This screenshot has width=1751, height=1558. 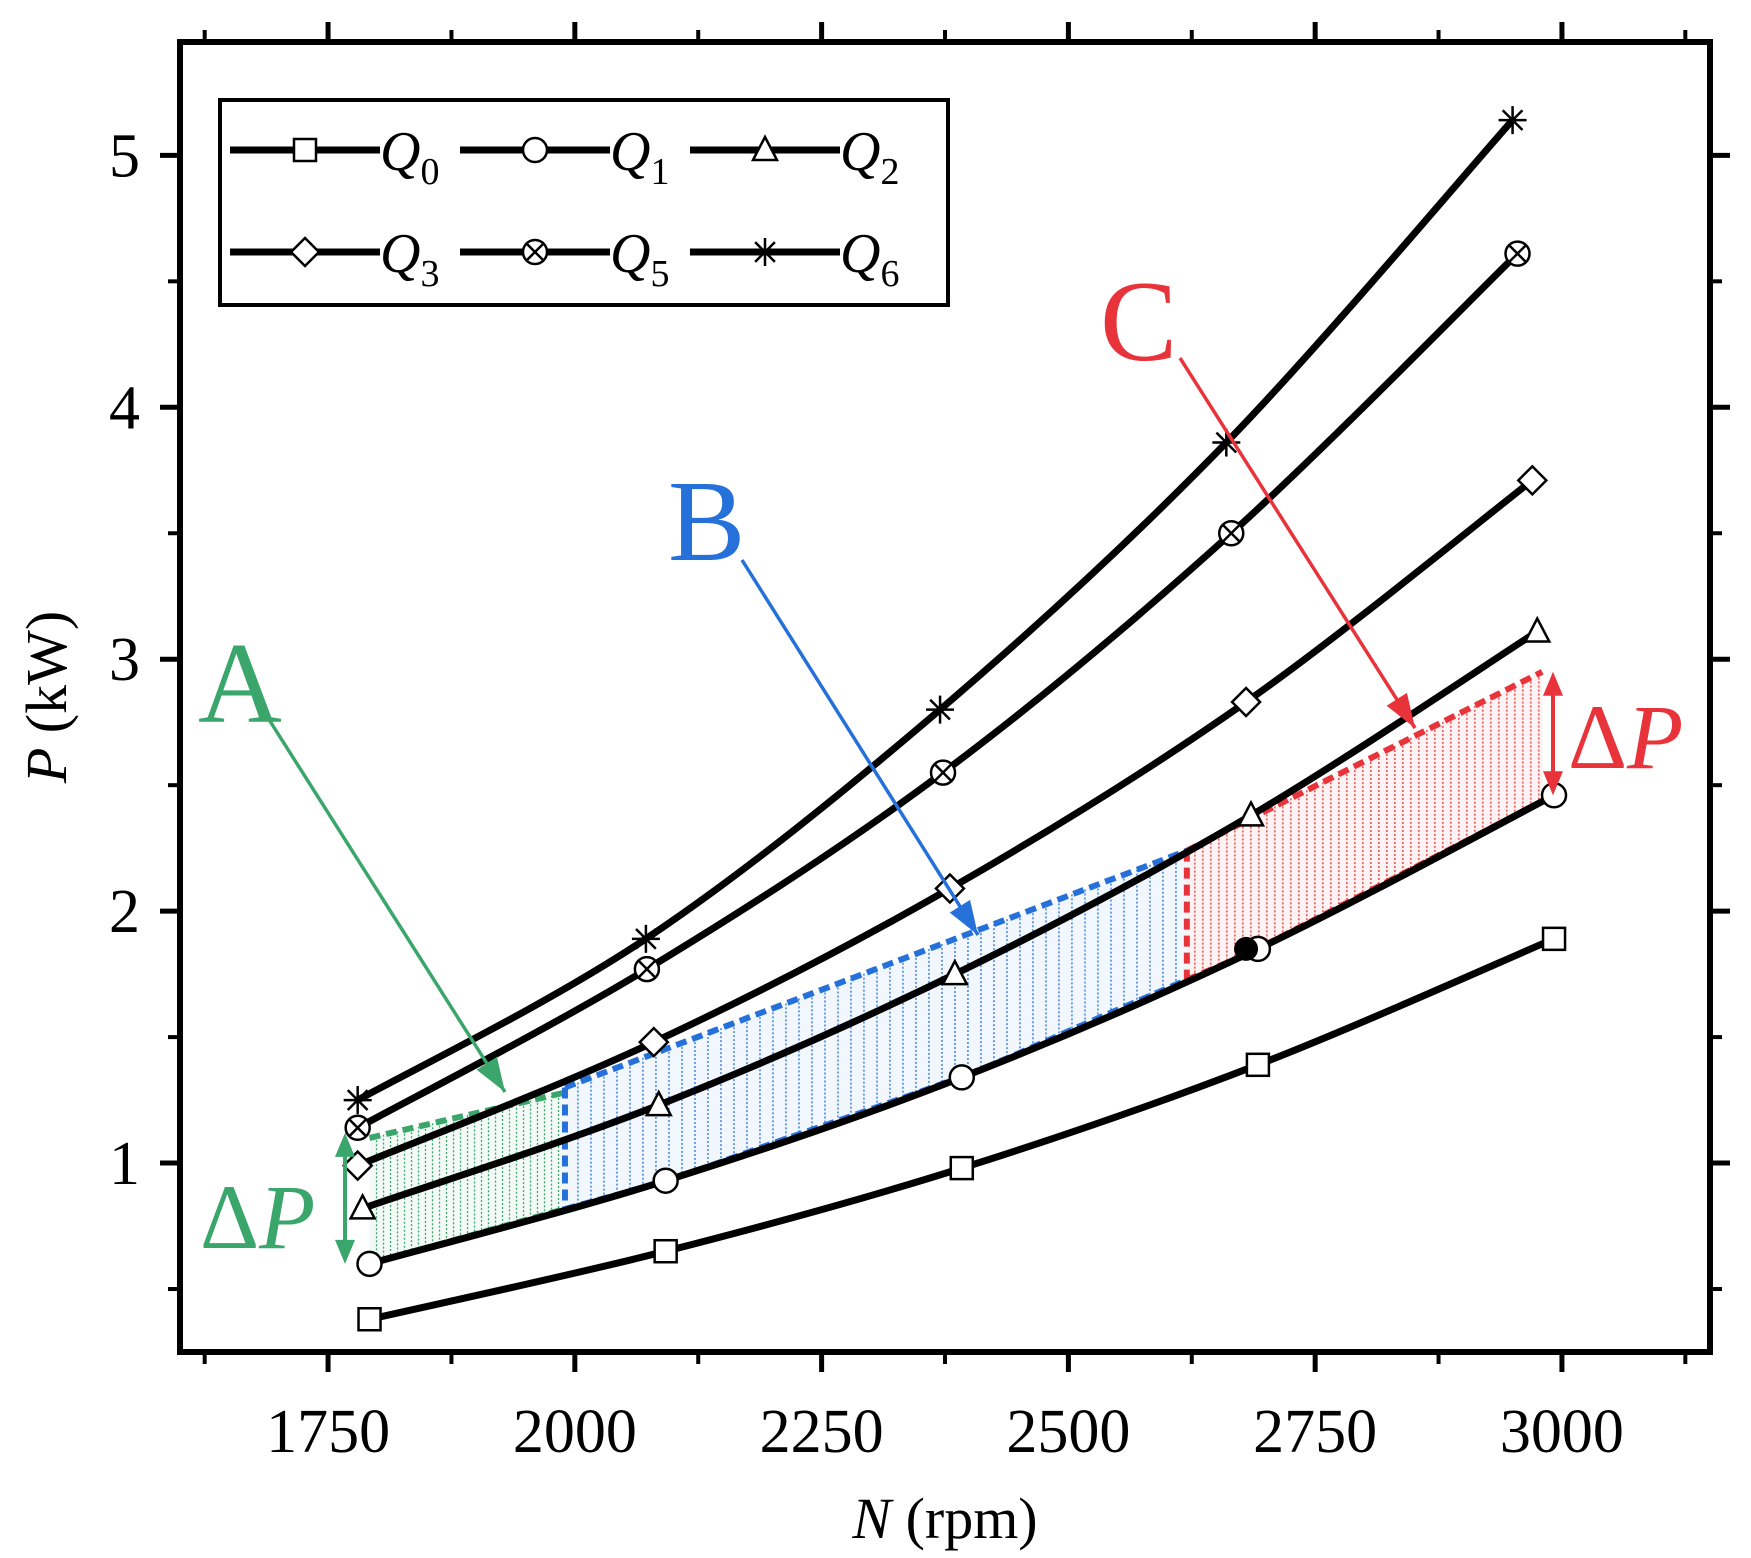 What do you see at coordinates (794, 157) in the screenshot?
I see `legend-item-Q2: Q2` at bounding box center [794, 157].